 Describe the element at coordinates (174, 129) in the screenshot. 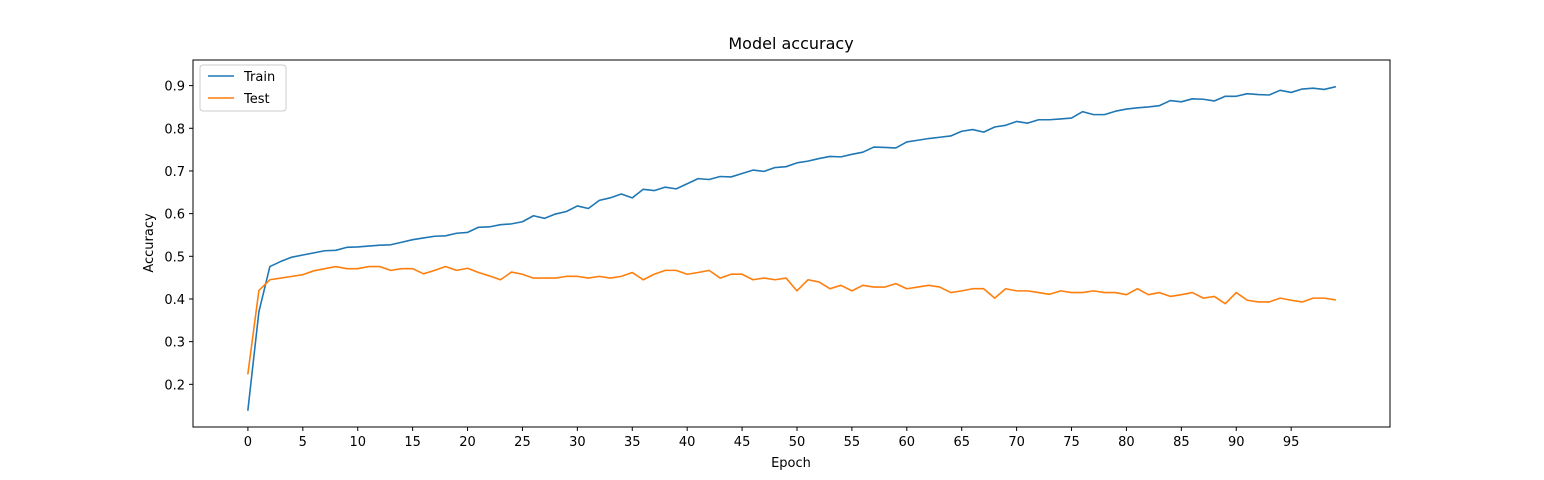

I see `y-tick-label: 0.8` at that location.